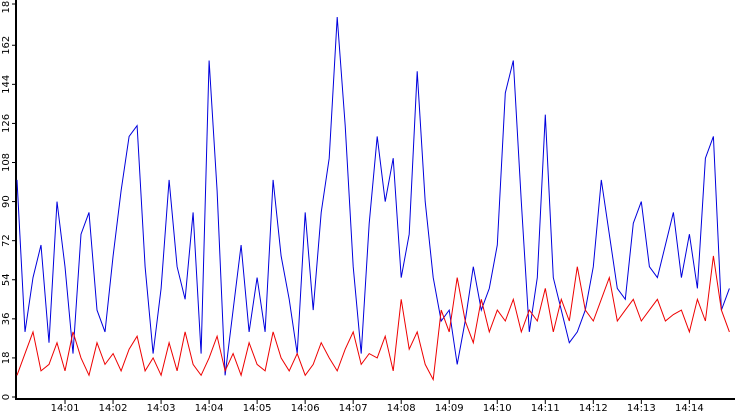 The image size is (735, 415). Describe the element at coordinates (6, 45) in the screenshot. I see `y-tick-label: 162` at that location.